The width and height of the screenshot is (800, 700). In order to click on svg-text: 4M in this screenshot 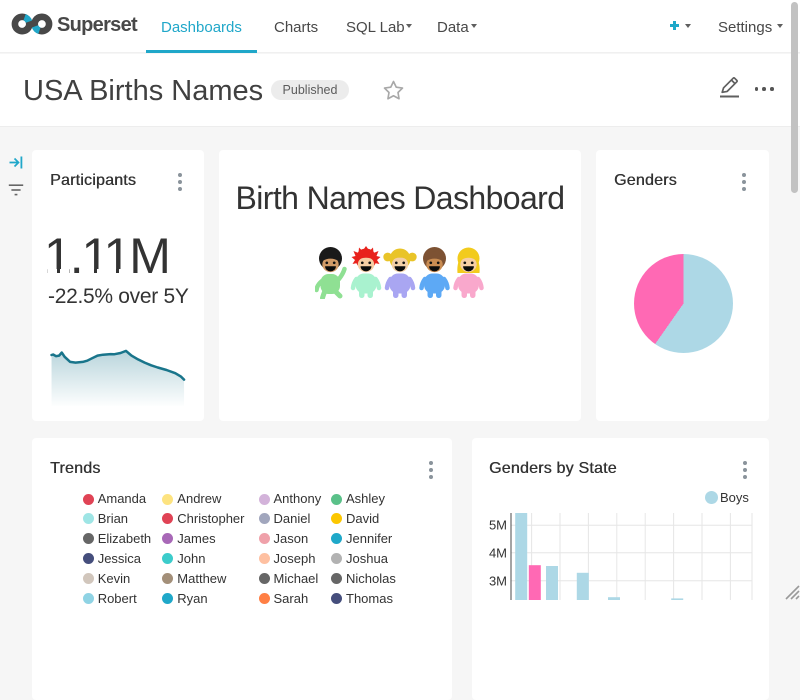, I will do `click(498, 552)`.